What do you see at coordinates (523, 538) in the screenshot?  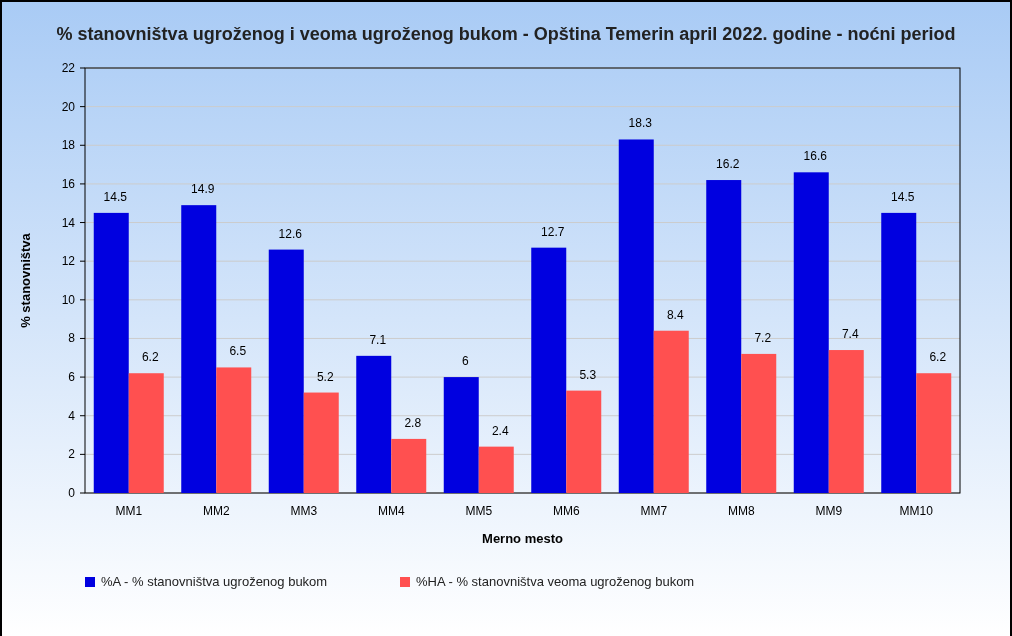 I see `x-axis-title: Merno mesto` at bounding box center [523, 538].